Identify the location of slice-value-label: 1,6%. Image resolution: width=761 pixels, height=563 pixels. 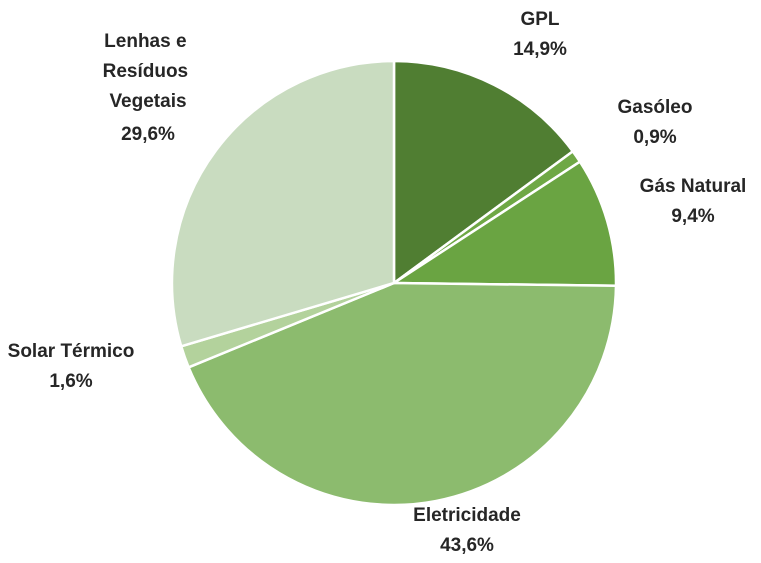
(70, 381).